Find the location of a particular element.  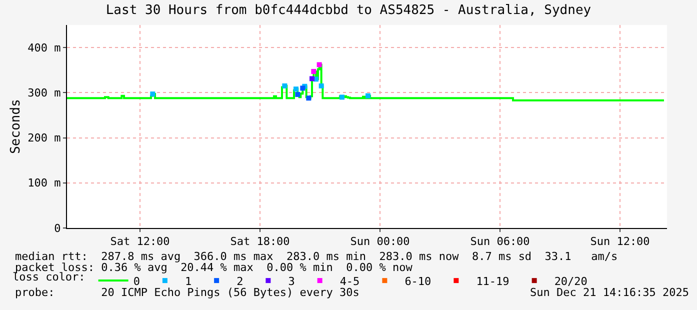

x-tick-label: Sat 18:00 is located at coordinates (260, 241).